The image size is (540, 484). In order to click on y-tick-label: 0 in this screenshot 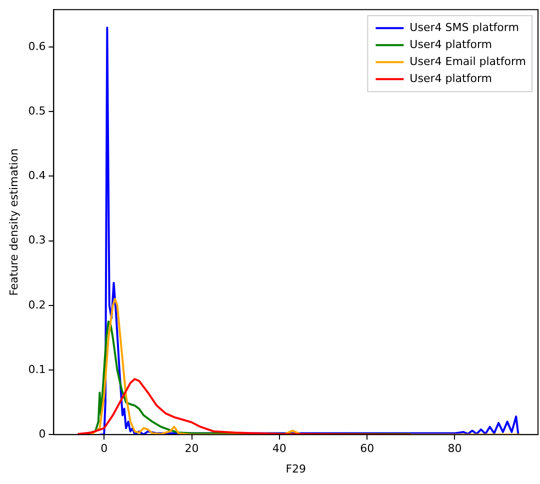, I will do `click(42, 433)`.